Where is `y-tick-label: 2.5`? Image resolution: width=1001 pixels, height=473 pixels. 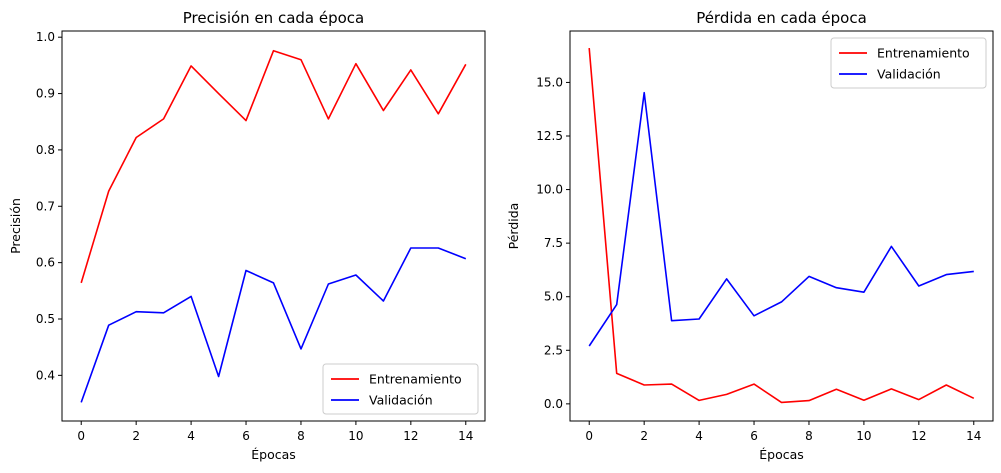 y-tick-label: 2.5 is located at coordinates (553, 350).